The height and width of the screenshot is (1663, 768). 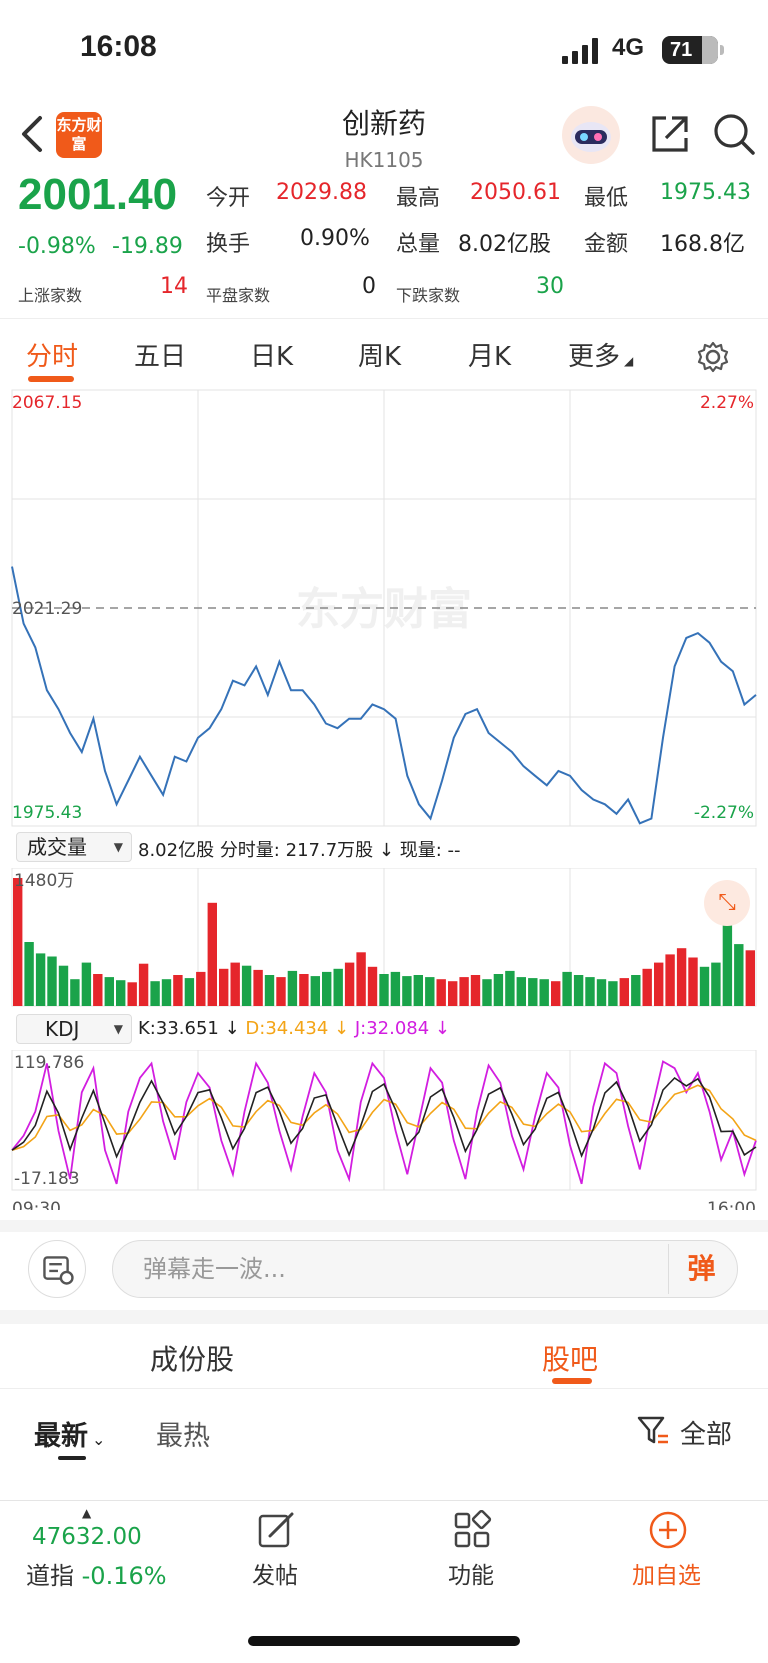 I want to click on kdj-d-line, so click(x=384, y=1117).